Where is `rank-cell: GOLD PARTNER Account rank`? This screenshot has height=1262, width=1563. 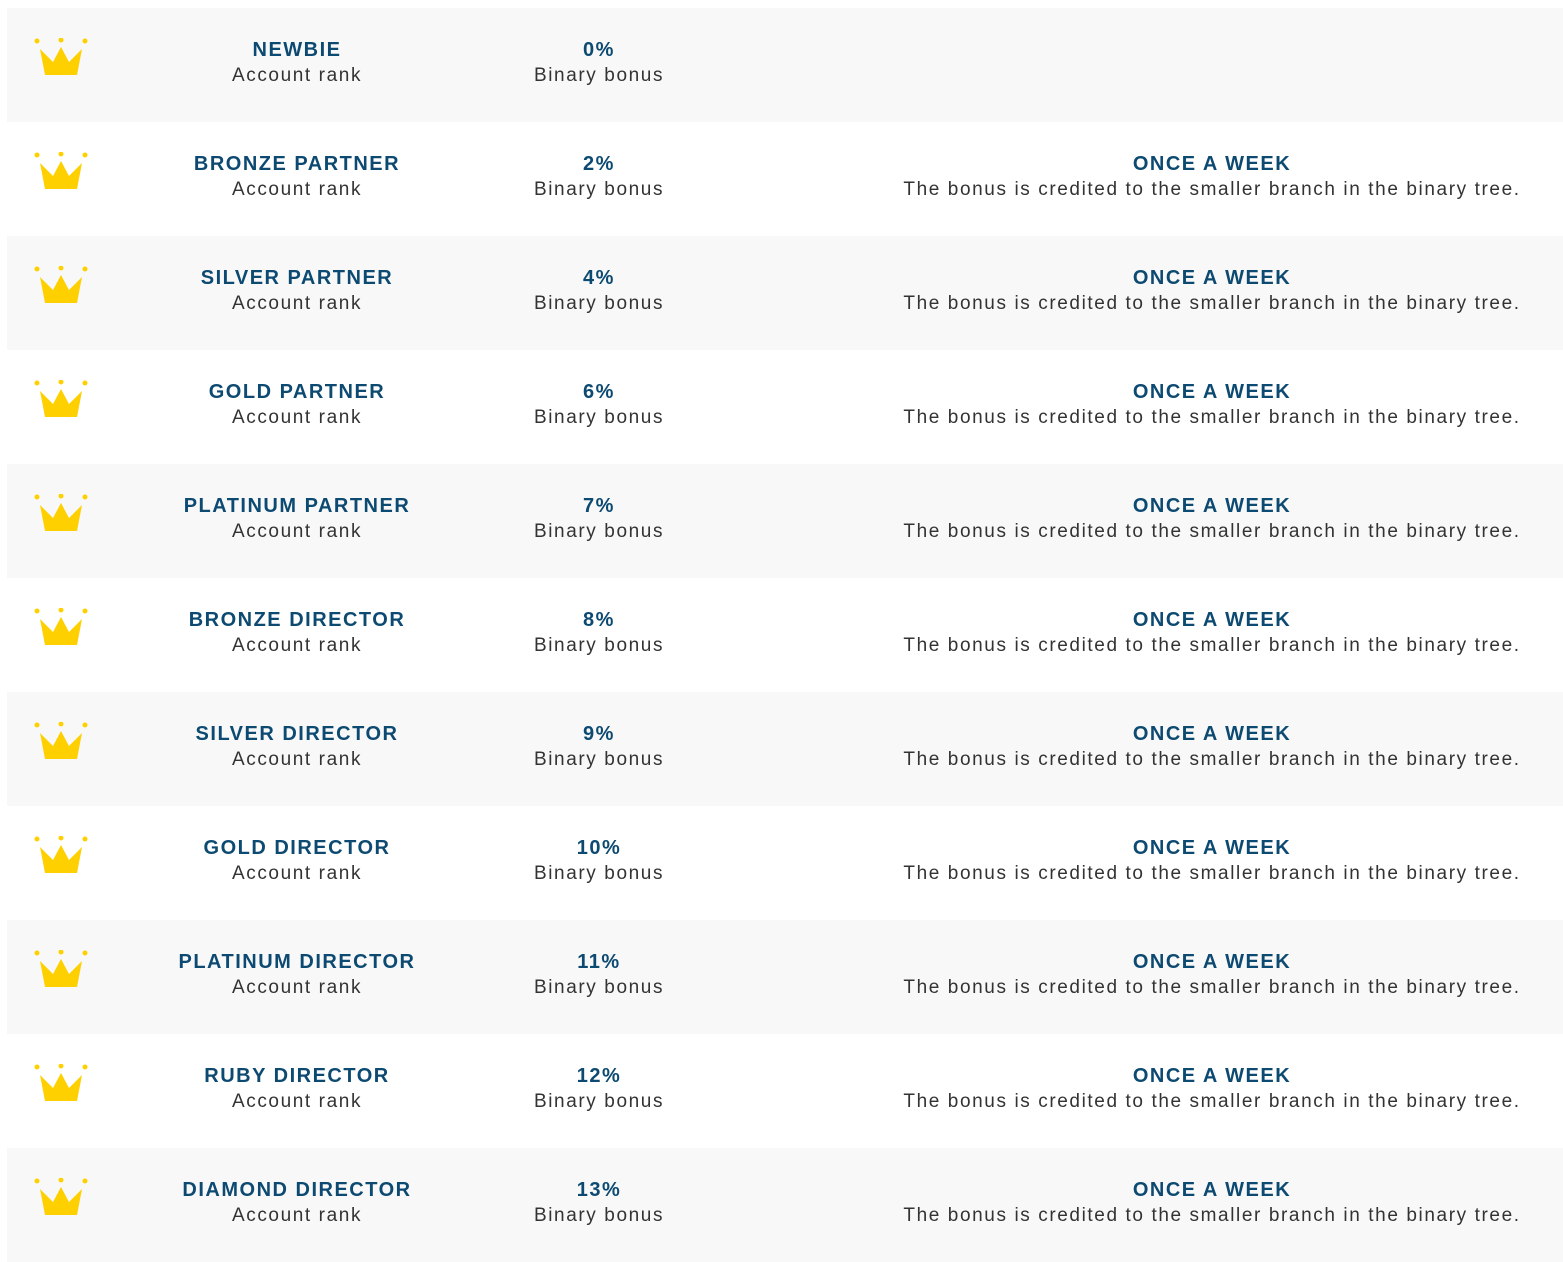
rank-cell: GOLD PARTNER Account rank is located at coordinates (297, 406).